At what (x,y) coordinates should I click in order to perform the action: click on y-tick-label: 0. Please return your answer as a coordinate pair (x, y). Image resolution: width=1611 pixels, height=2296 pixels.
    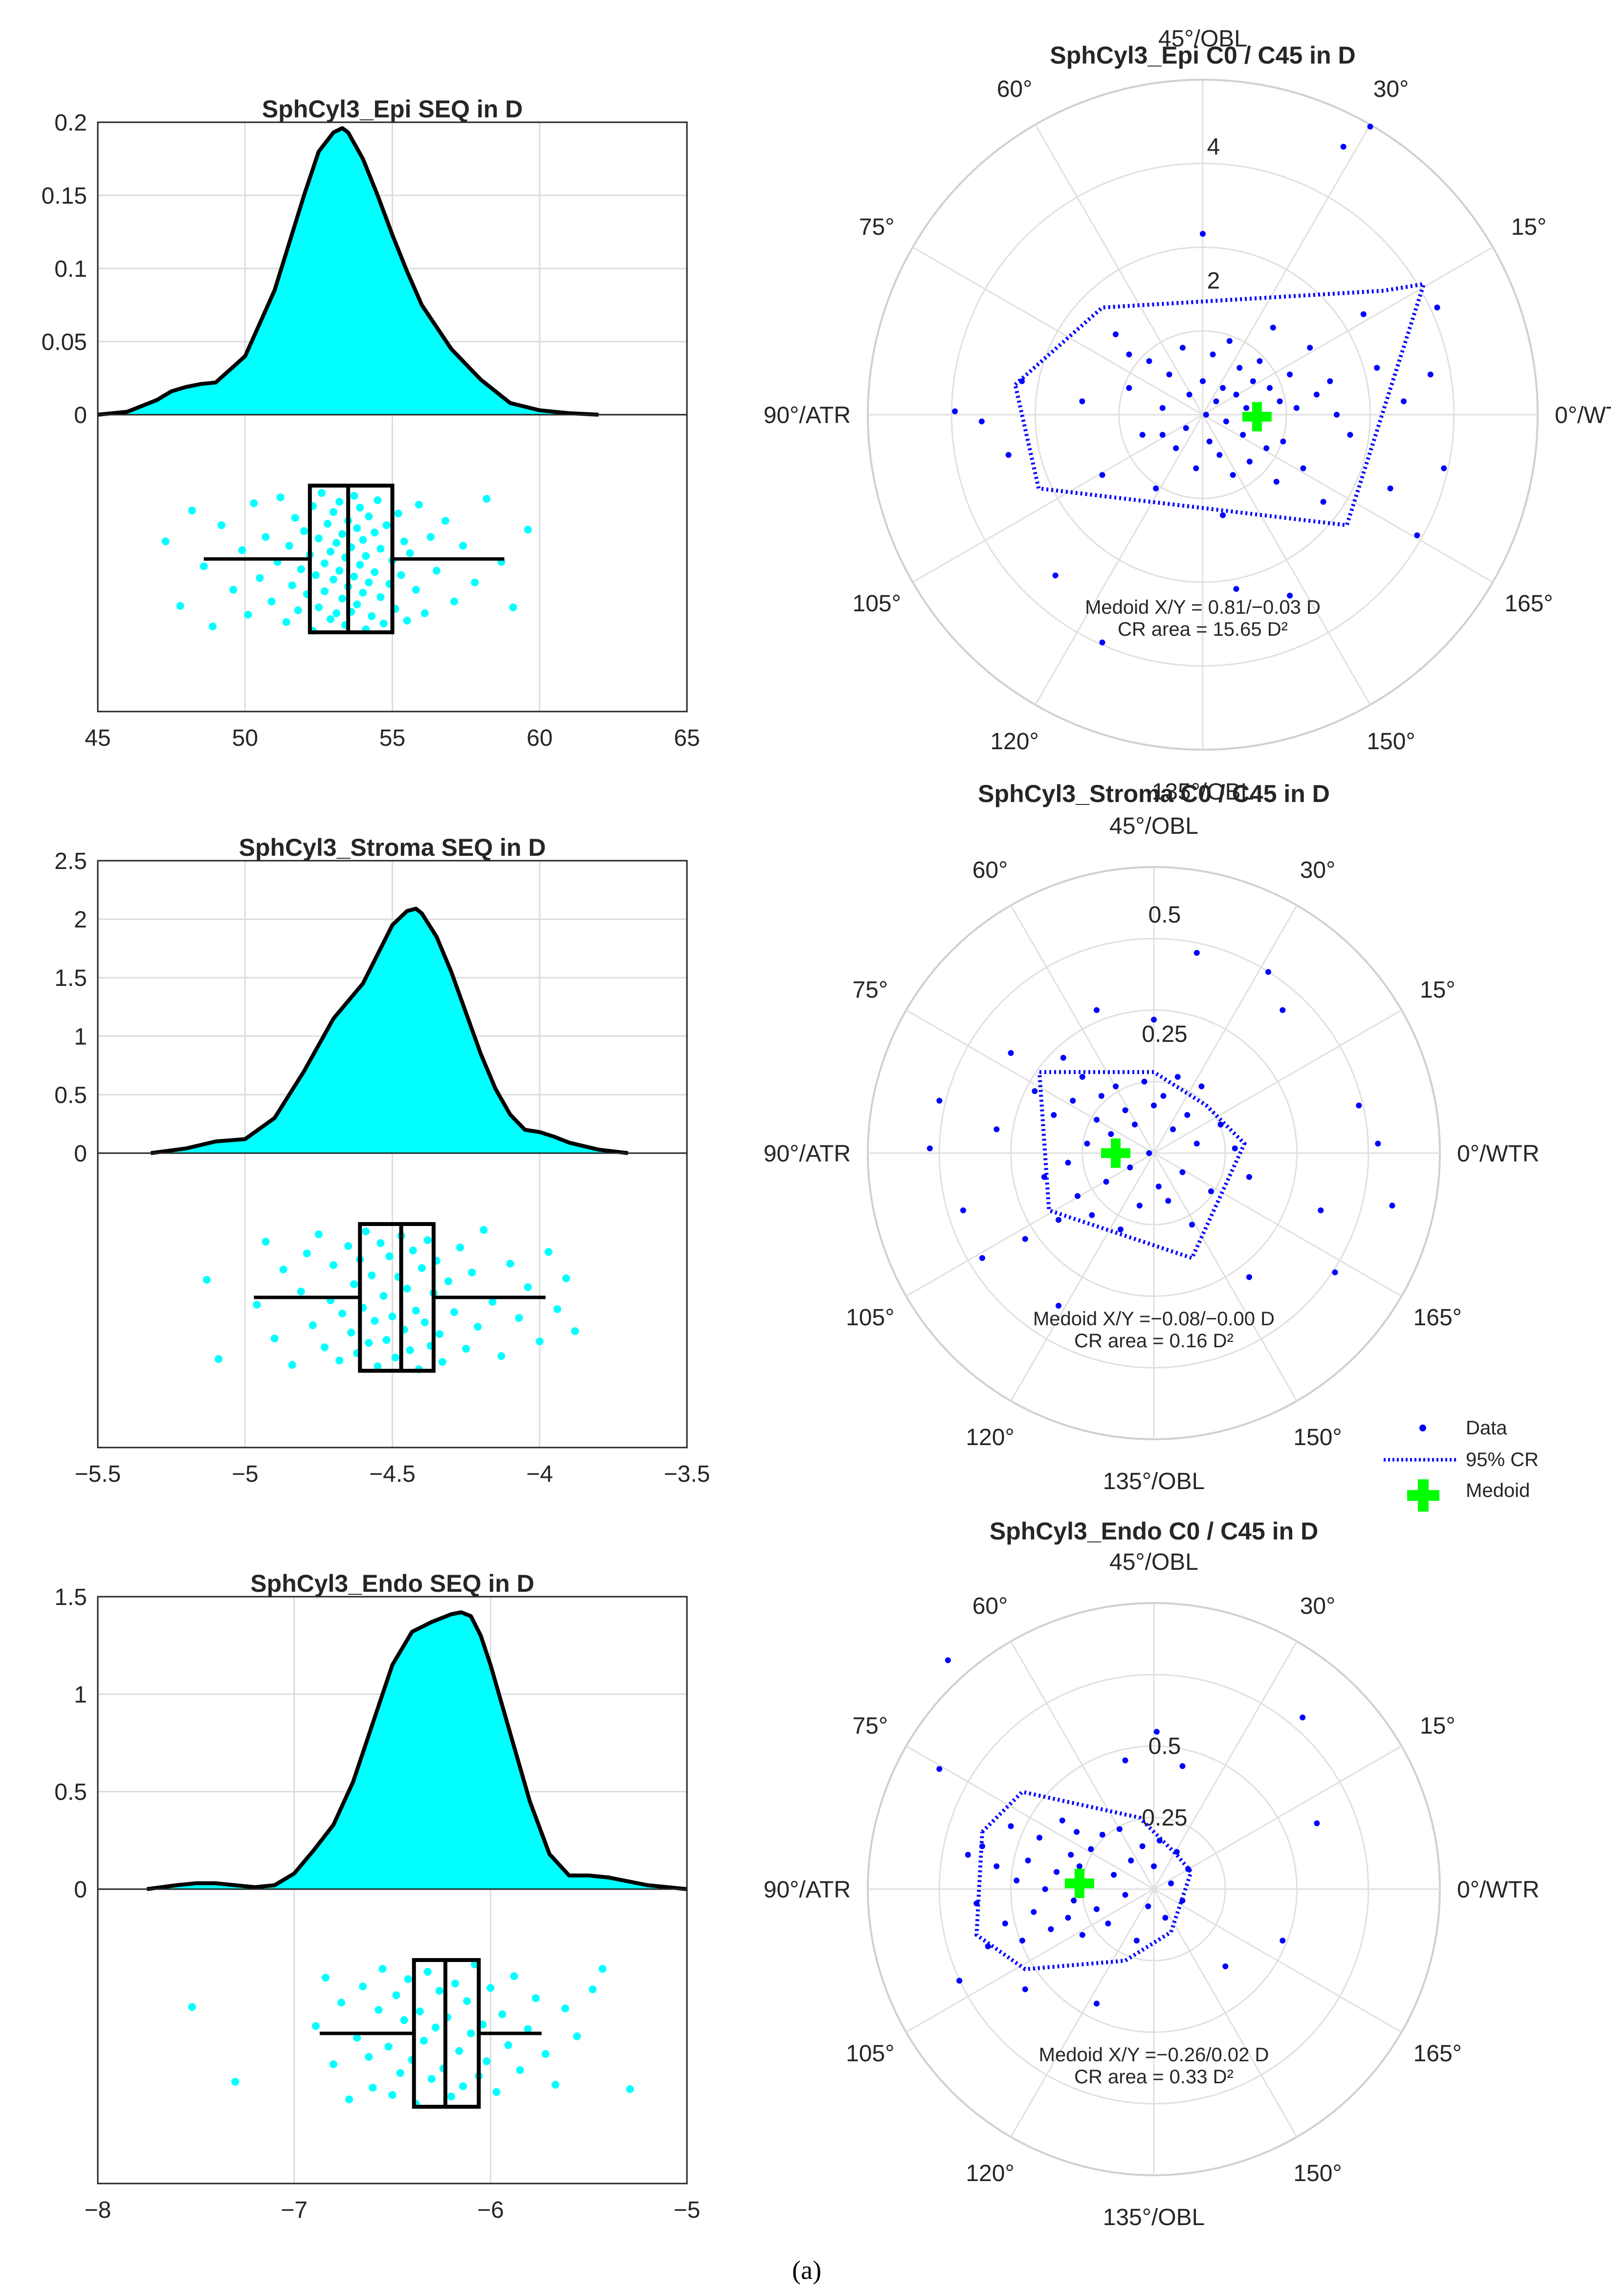
    Looking at the image, I should click on (80, 415).